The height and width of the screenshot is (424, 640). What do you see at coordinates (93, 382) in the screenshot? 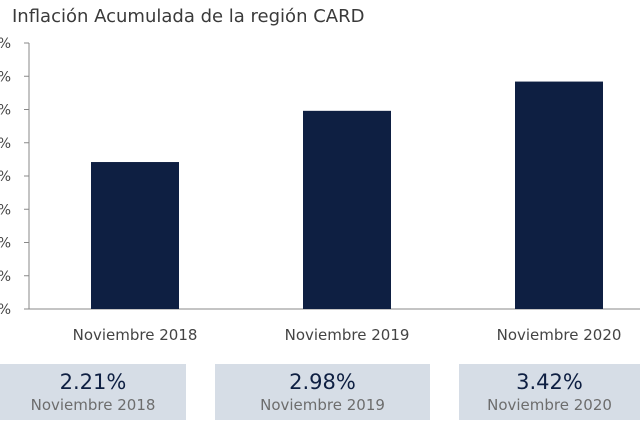
I see `summary-card-value: 2.21%` at bounding box center [93, 382].